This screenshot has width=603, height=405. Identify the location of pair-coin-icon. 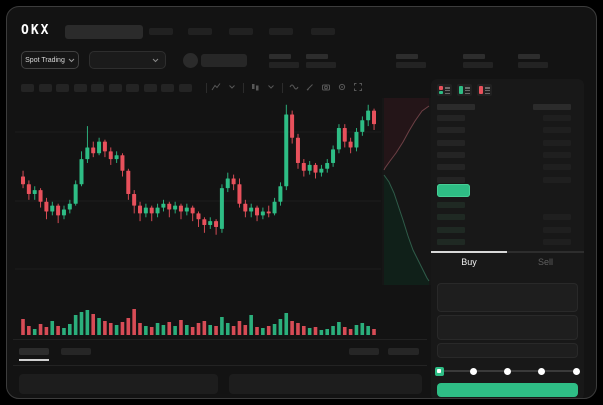
(190, 60).